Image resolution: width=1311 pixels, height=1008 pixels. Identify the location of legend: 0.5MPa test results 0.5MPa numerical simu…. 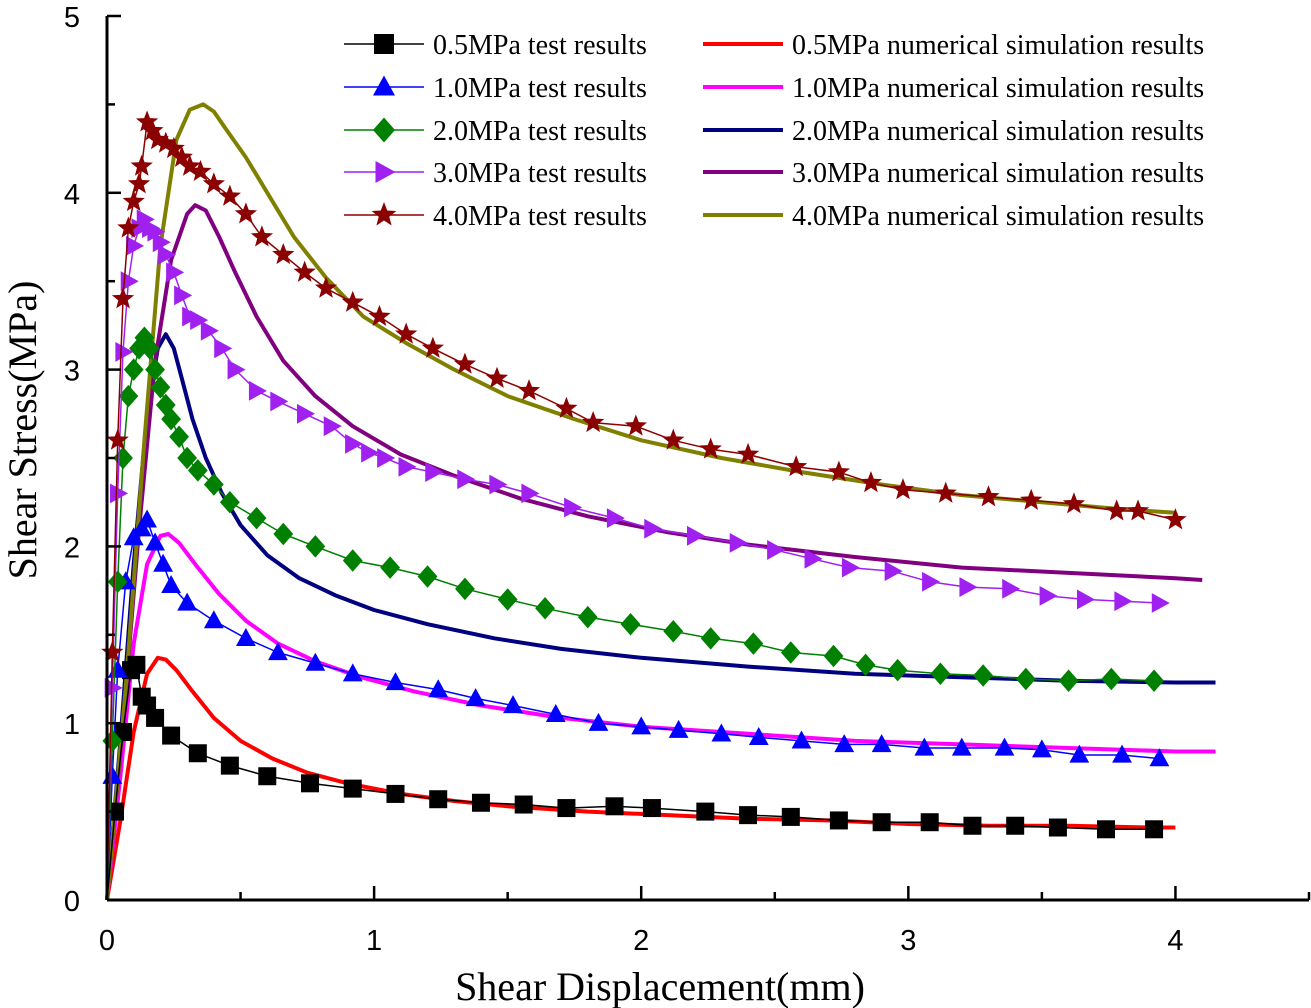
(774, 131).